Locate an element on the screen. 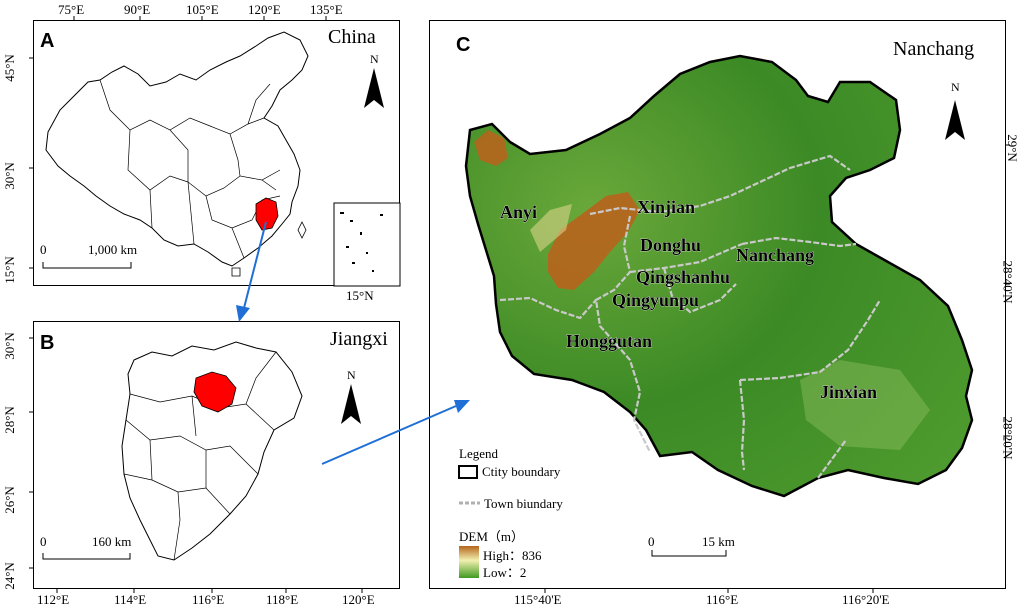  a-tick-marks is located at coordinates (178, 142).